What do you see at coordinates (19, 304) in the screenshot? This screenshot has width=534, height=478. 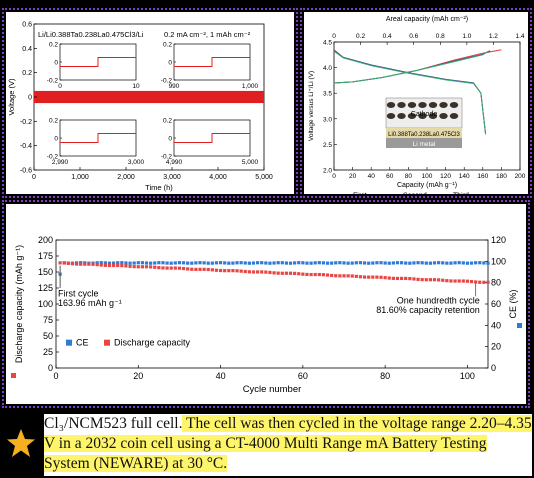 I see `y-axis-label: Discharge capacity (mAh g⁻¹)` at bounding box center [19, 304].